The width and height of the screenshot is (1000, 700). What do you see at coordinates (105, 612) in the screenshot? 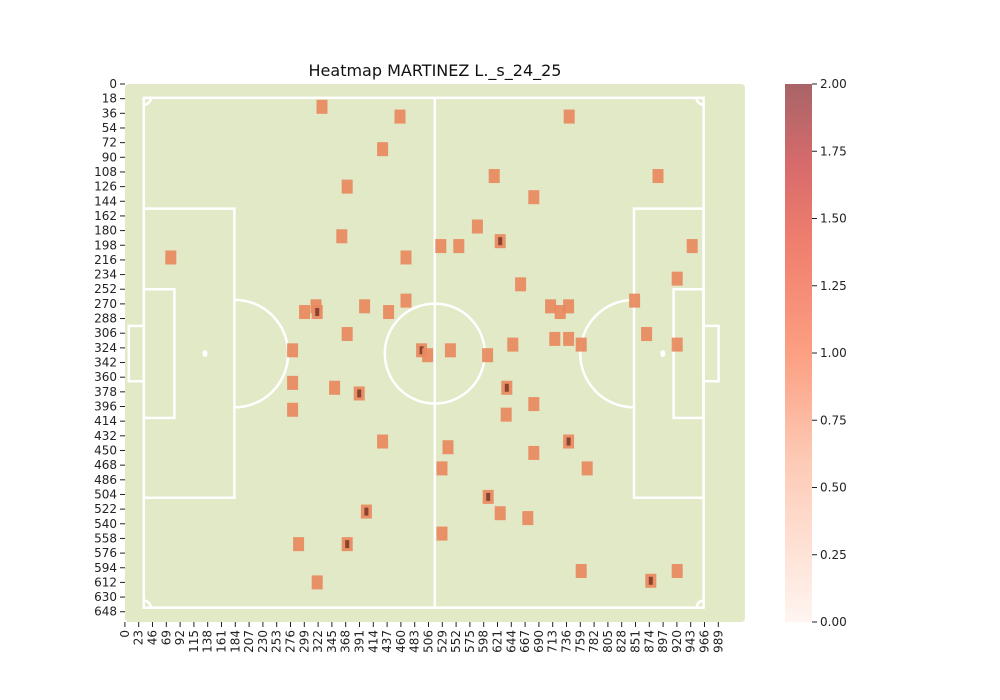
I see `y-tick-label: 648` at bounding box center [105, 612].